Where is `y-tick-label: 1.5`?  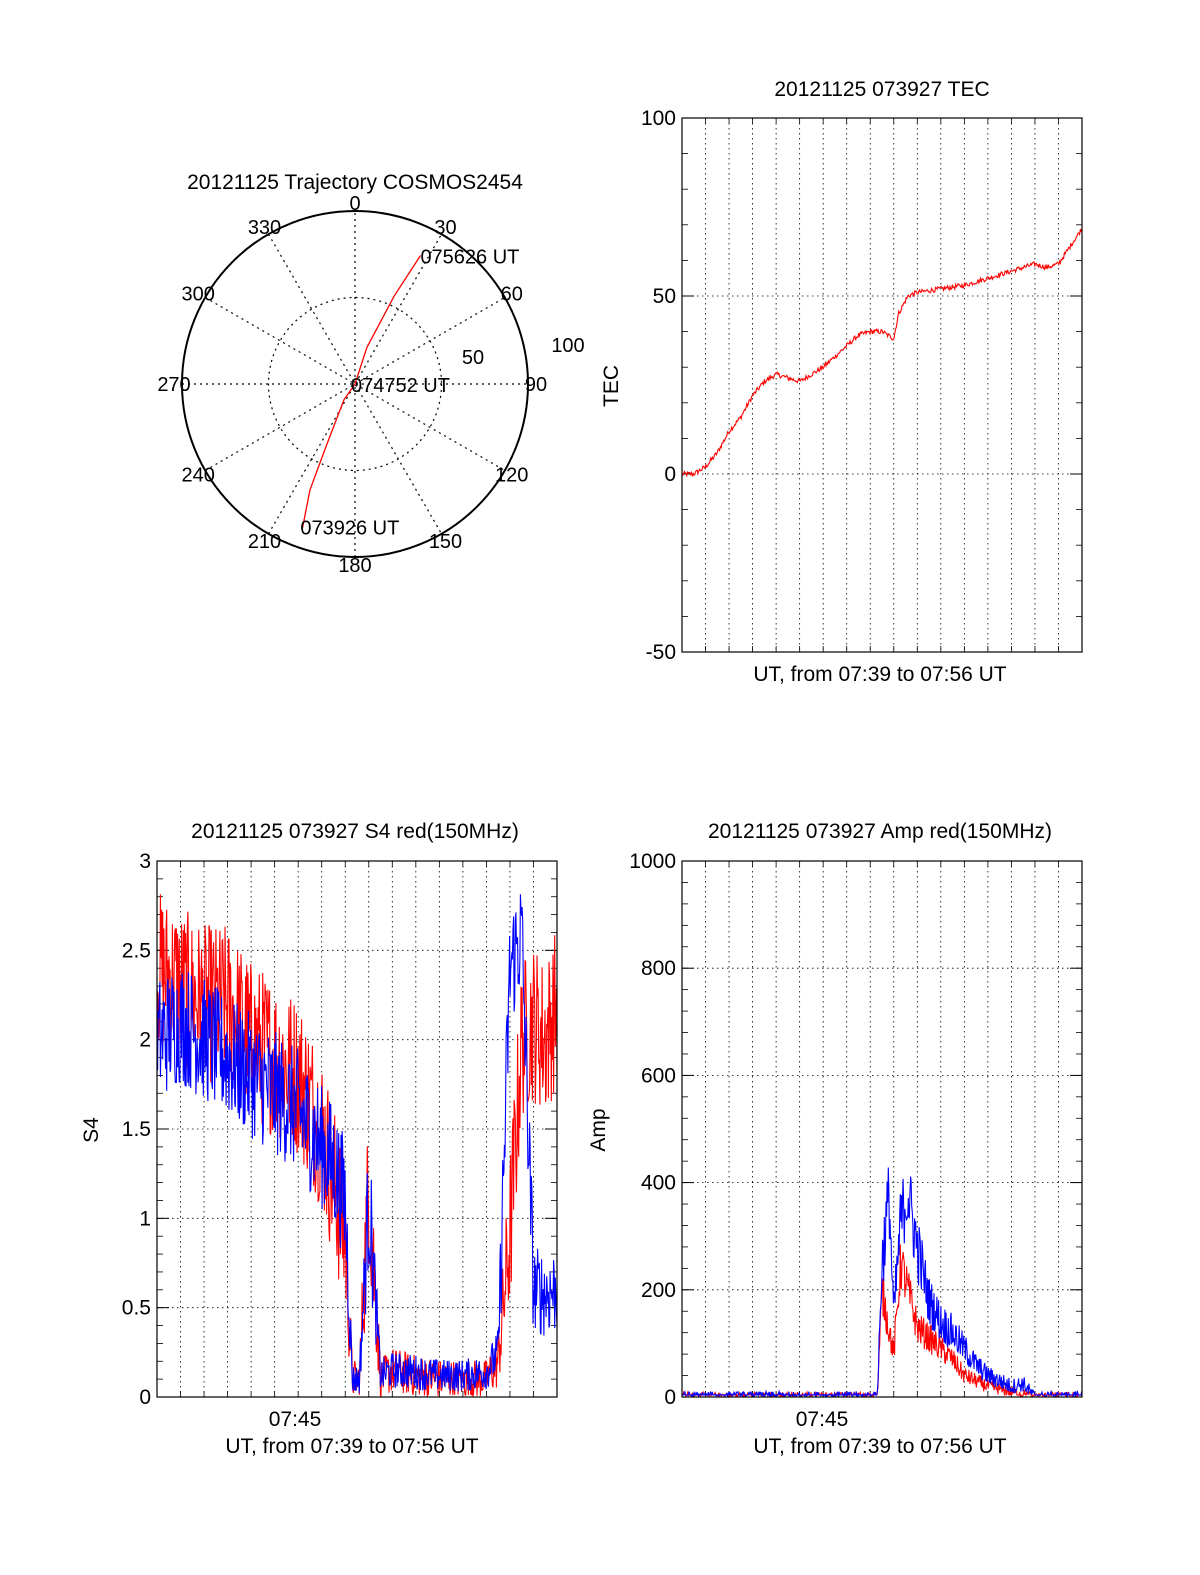
y-tick-label: 1.5 is located at coordinates (136, 1129).